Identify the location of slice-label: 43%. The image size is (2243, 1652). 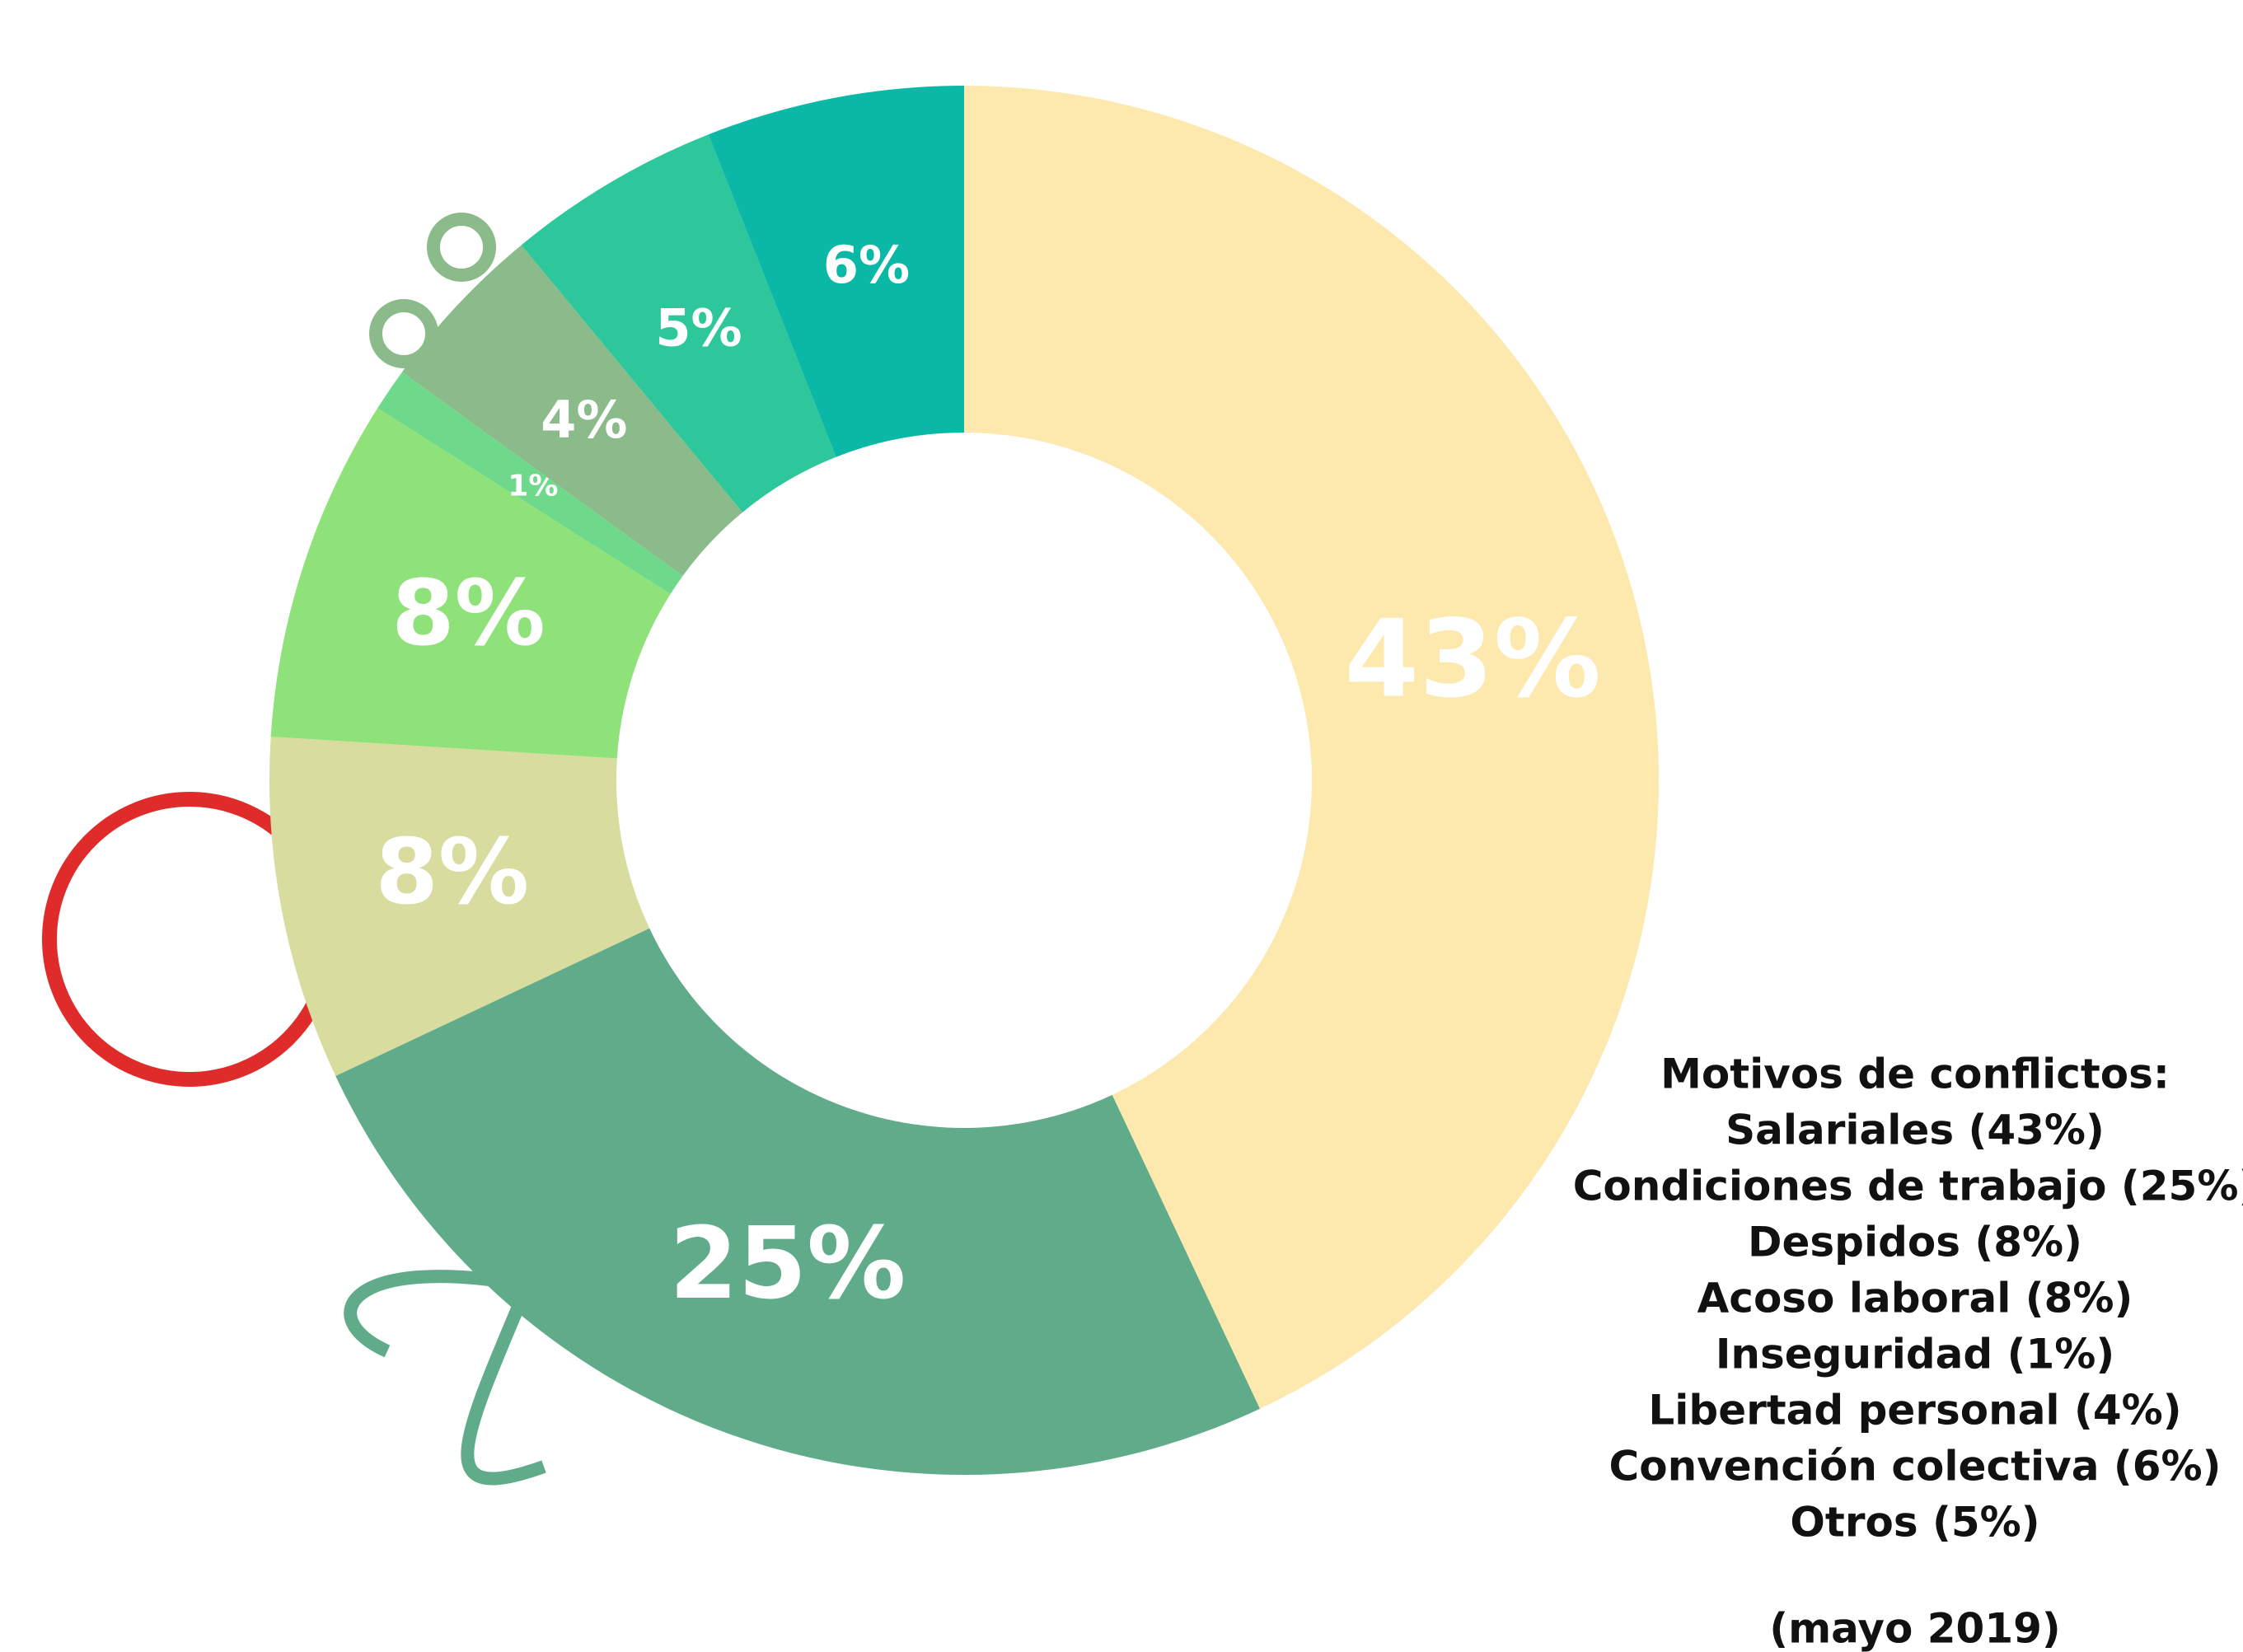
(1473, 659).